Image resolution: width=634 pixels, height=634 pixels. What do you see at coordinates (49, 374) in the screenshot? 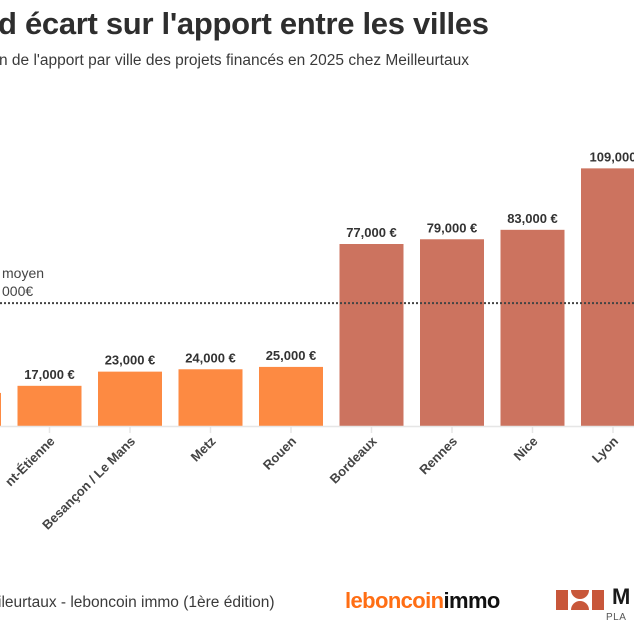
I see `value-label-1: 17,000 €` at bounding box center [49, 374].